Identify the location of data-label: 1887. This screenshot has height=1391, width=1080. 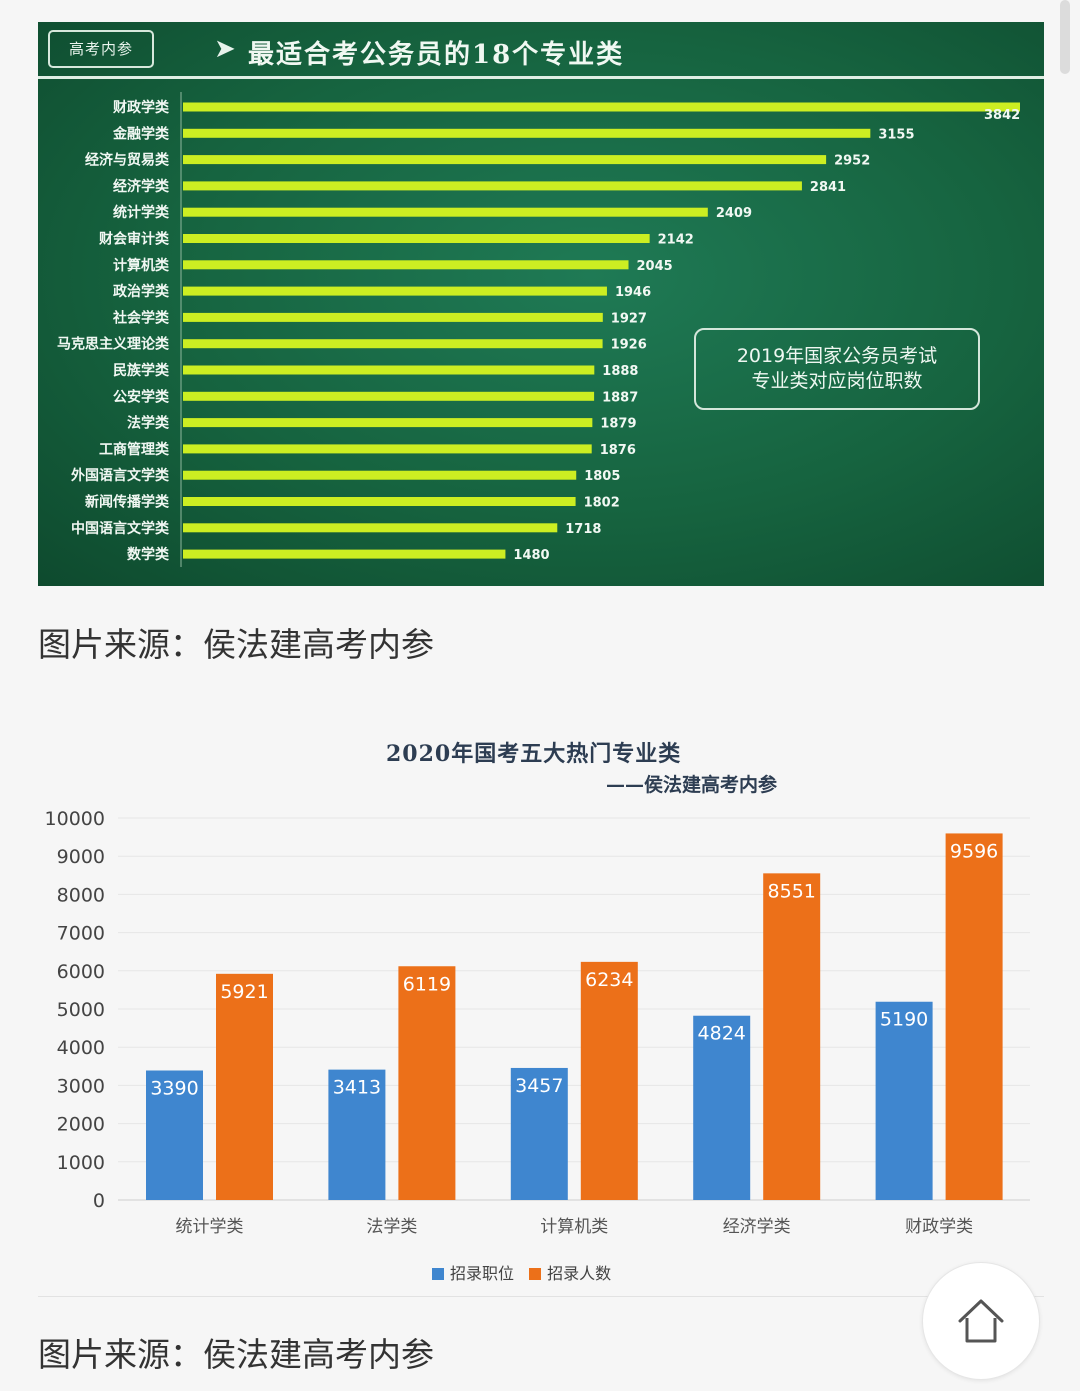
(620, 397).